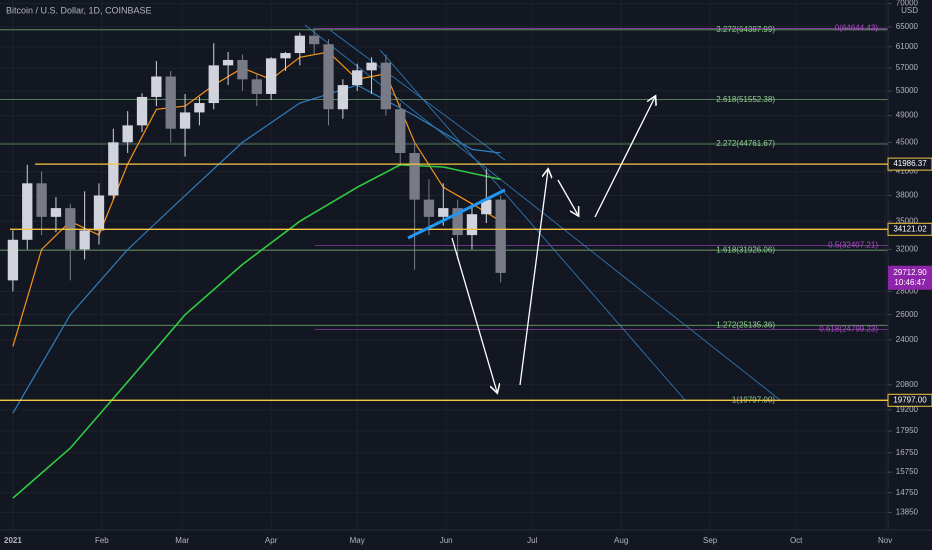  Describe the element at coordinates (745, 29) in the screenshot. I see `fib-label: 3.272(64387.99)` at that location.